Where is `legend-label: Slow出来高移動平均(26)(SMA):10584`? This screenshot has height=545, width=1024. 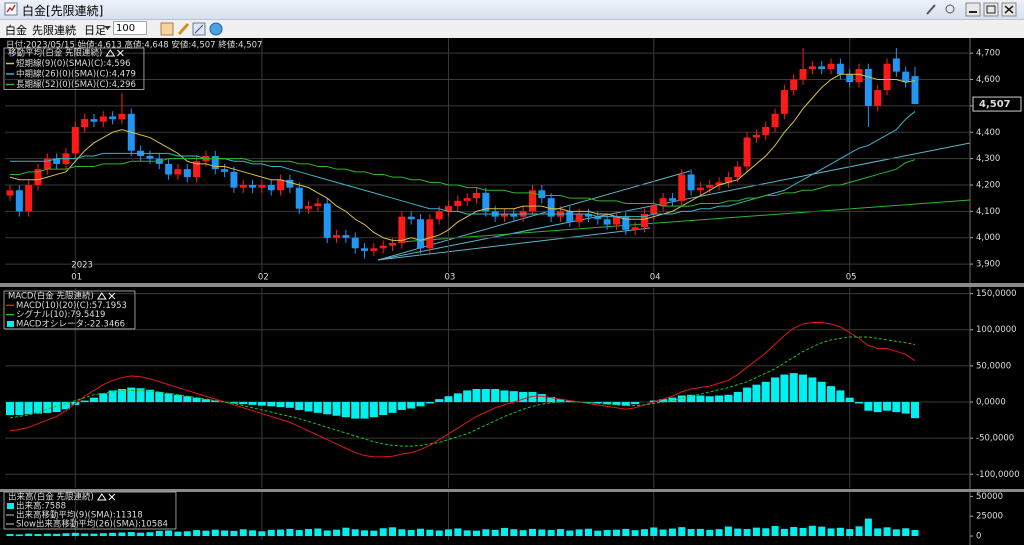 legend-label: Slow出来高移動平均(26)(SMA):10584 is located at coordinates (92, 524).